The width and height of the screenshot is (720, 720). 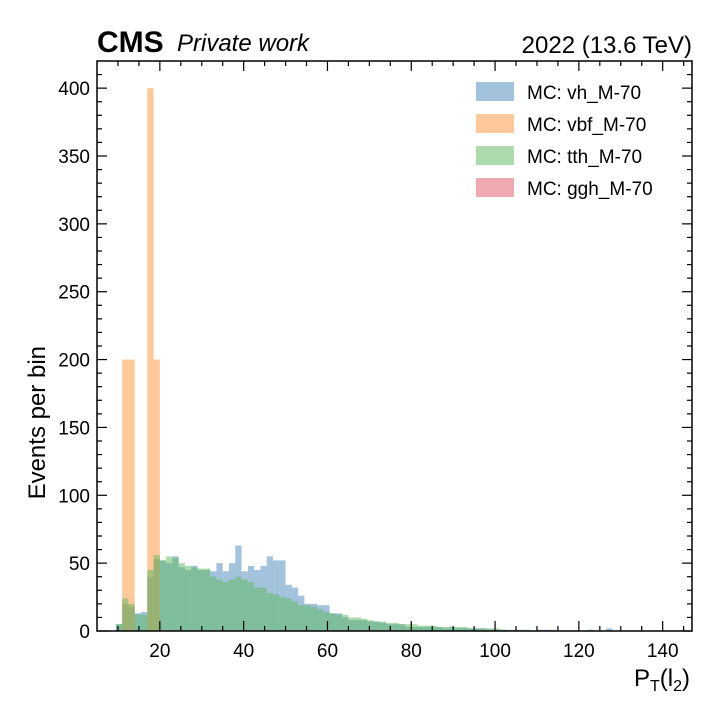 I want to click on histogram-bar-s2-b3, so click(x=131, y=617).